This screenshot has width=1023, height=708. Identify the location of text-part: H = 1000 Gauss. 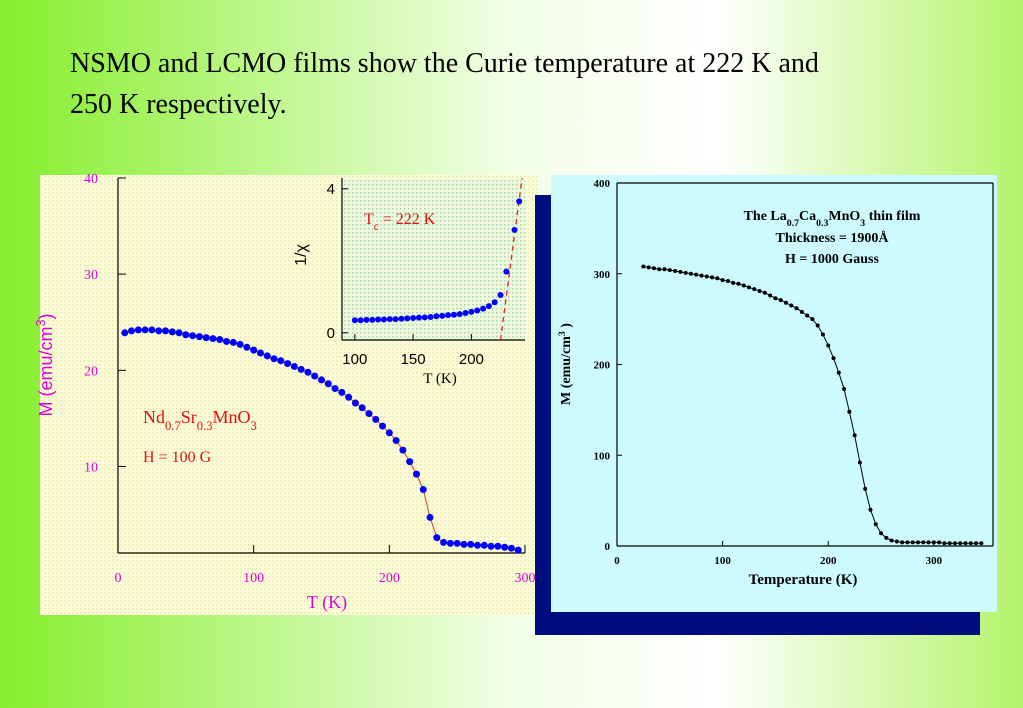
(832, 259).